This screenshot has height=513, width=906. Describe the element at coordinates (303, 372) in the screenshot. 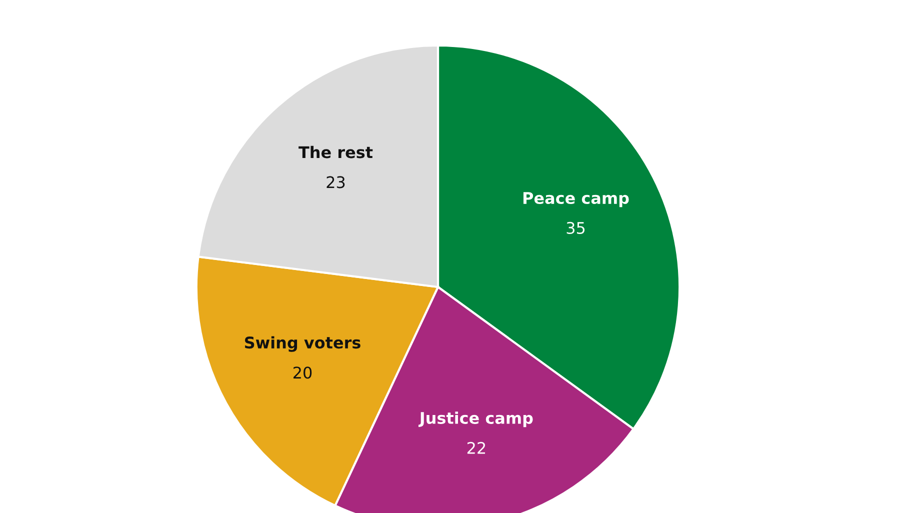

I see `data-label: 20` at that location.